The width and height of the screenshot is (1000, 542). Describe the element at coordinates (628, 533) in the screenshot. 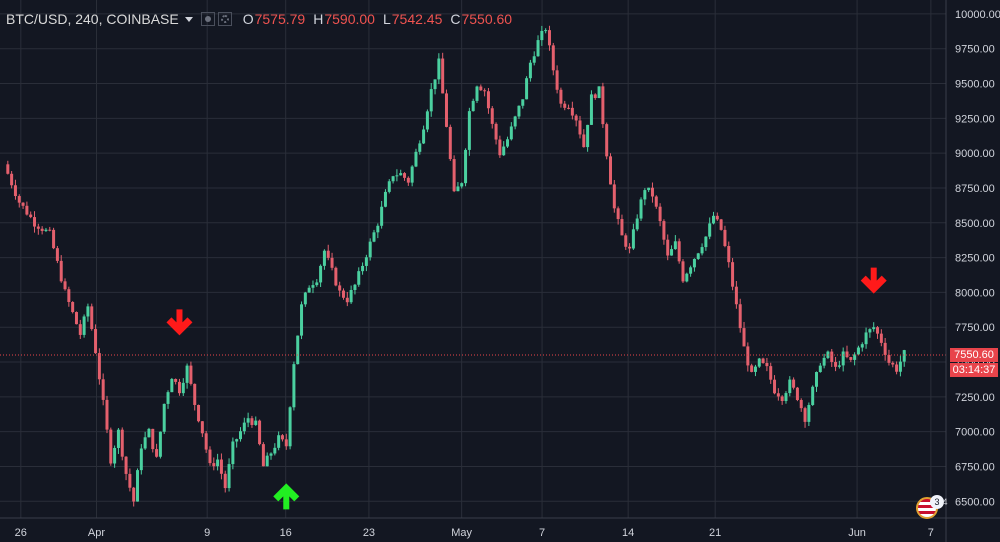

I see `time-tick-label: 14` at that location.